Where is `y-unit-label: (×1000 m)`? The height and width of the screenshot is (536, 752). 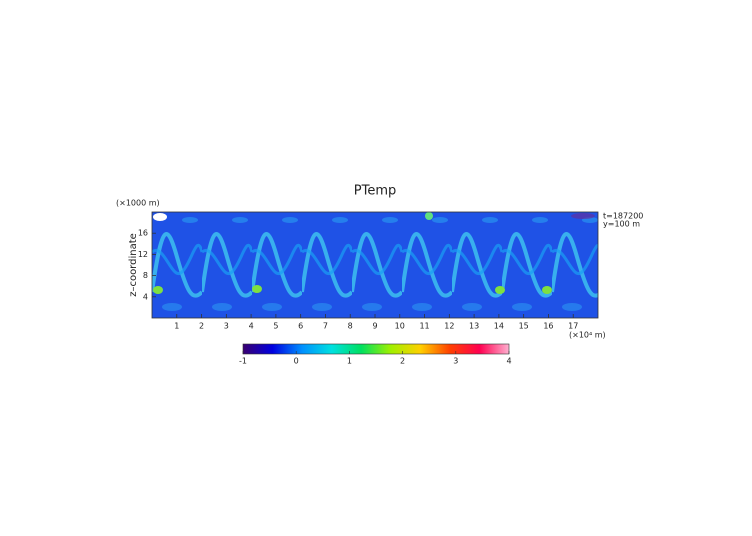
y-unit-label: (×1000 m) is located at coordinates (138, 203).